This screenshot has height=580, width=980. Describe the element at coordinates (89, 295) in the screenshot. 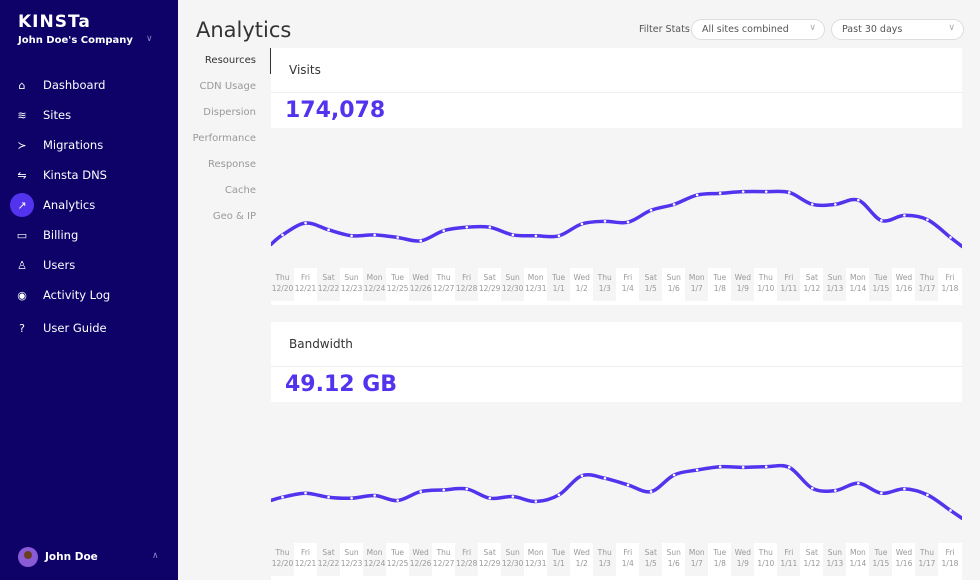

I see `sidebar-item-eye: ◉ Activity Log` at that location.